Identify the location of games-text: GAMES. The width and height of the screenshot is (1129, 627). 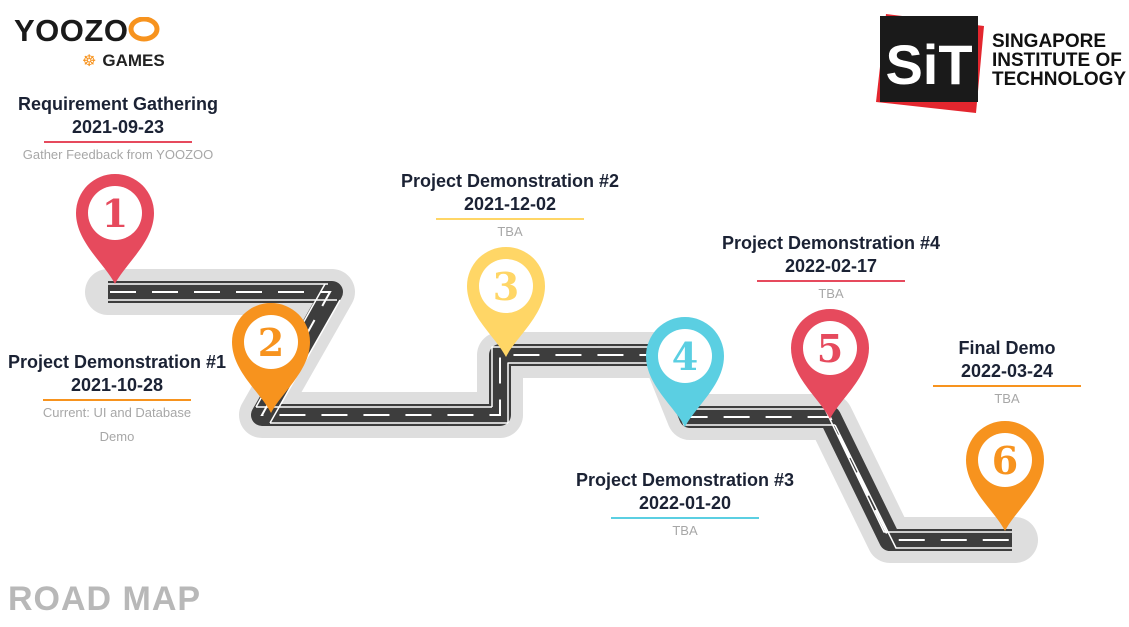
(133, 60).